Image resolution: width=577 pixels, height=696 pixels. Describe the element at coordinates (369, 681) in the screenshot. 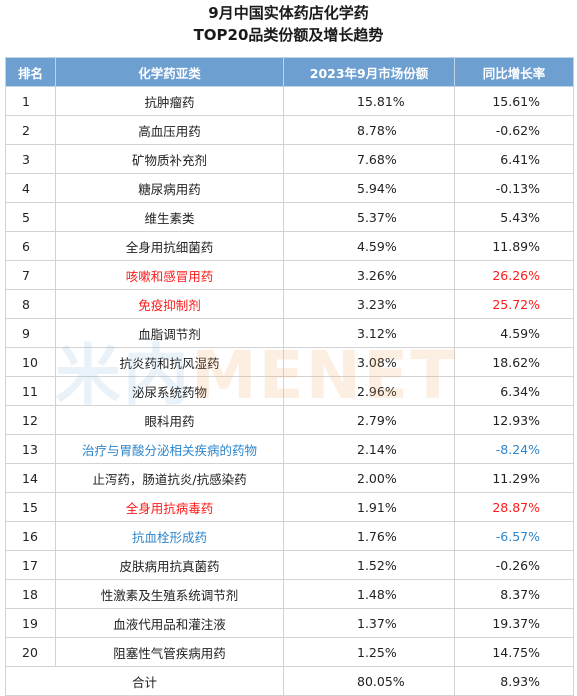

I see `total-market-share: 80.05%` at that location.